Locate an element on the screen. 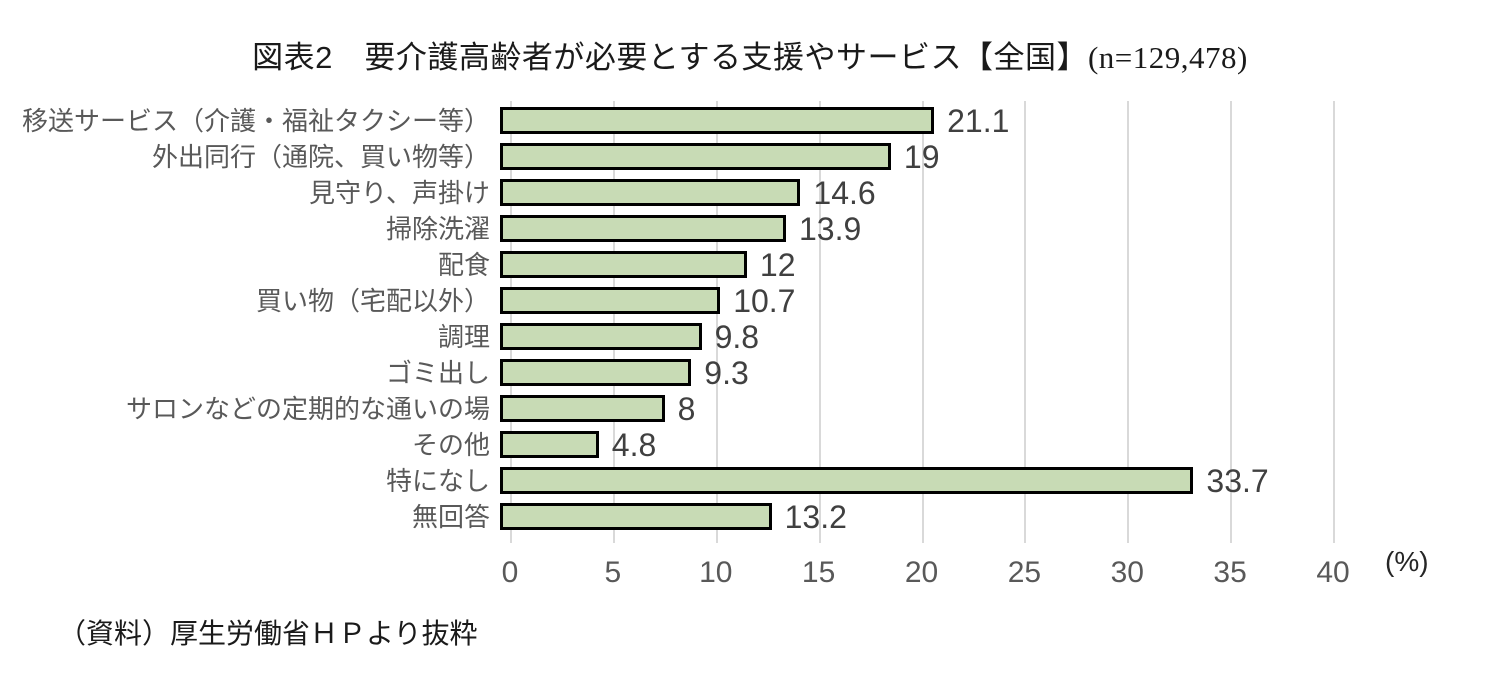  category-label: 無回答 is located at coordinates (450, 517).